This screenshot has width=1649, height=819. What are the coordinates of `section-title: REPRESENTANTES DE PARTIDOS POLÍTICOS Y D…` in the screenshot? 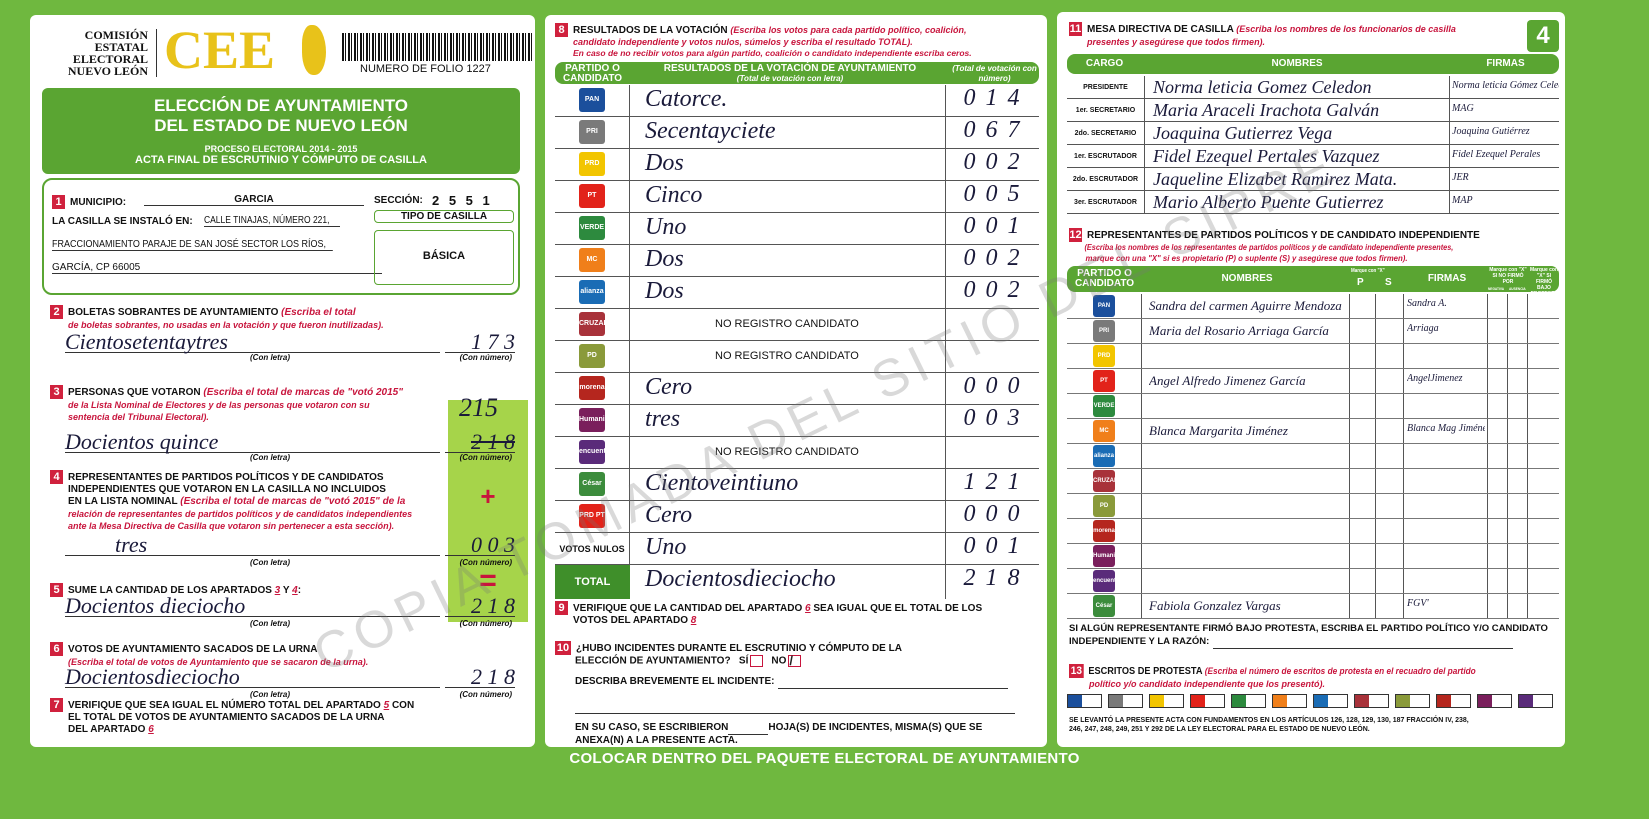 It's located at (226, 477).